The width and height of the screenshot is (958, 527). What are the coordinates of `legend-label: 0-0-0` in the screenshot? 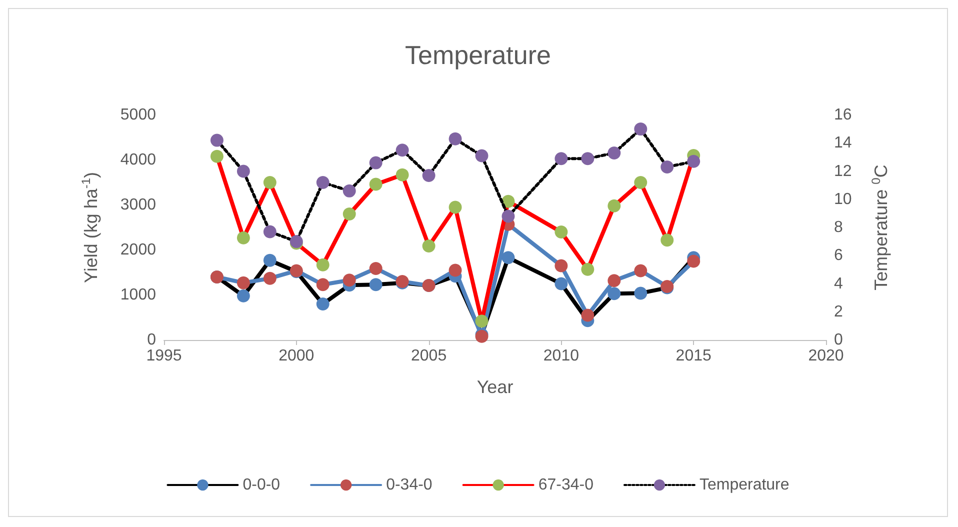 It's located at (261, 485).